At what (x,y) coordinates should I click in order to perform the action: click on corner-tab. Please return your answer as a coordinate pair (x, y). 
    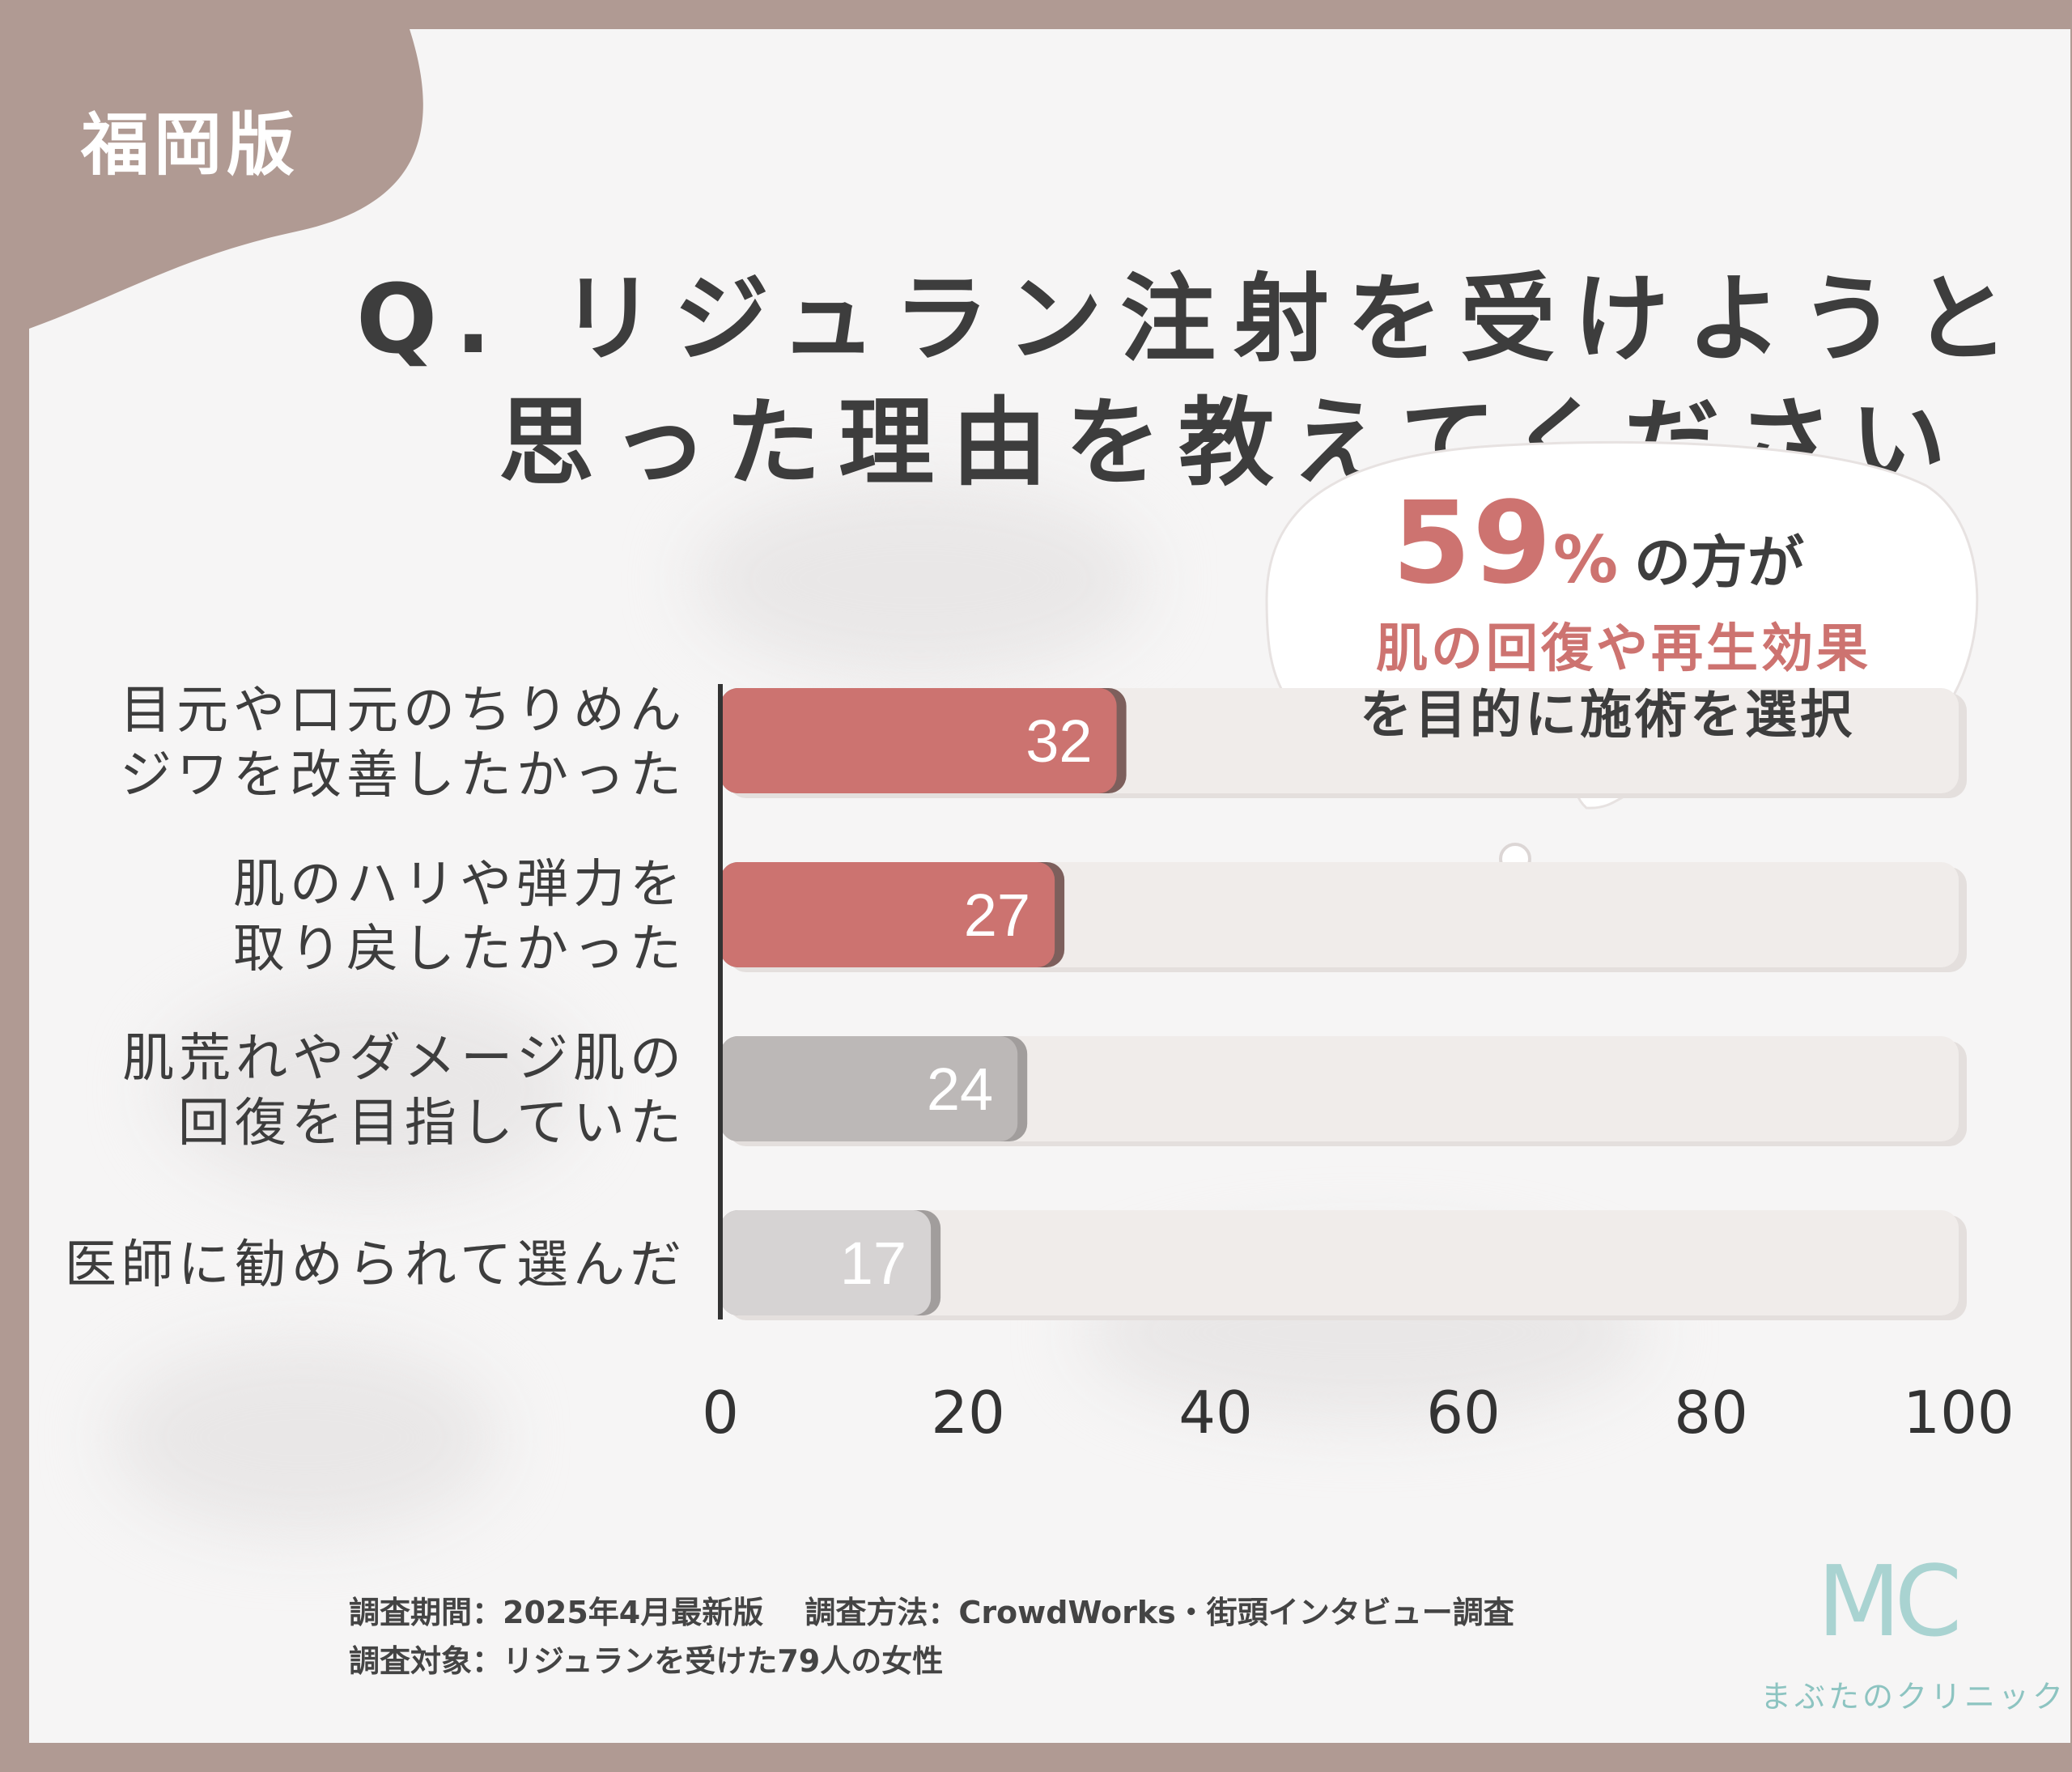
    Looking at the image, I should click on (226, 179).